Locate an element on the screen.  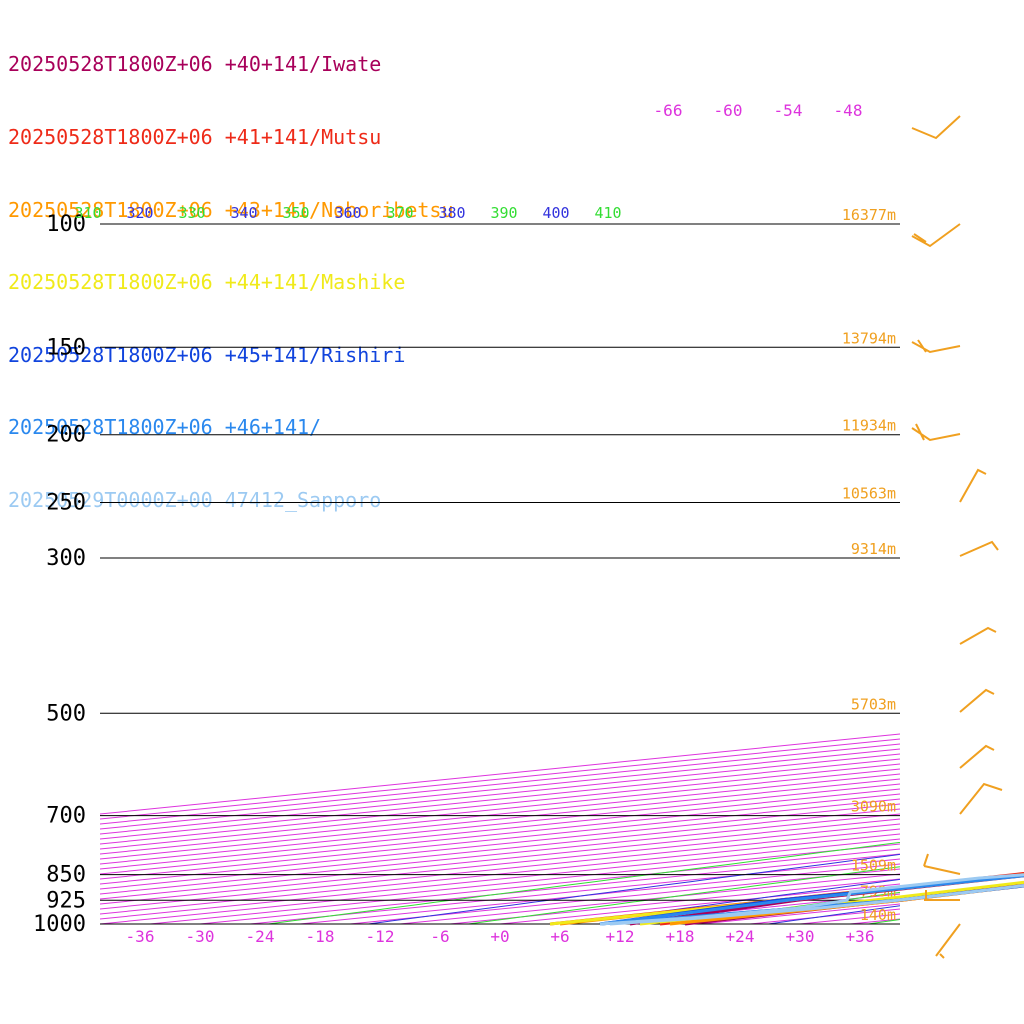
theta-label: 310 is located at coordinates (87, 213).